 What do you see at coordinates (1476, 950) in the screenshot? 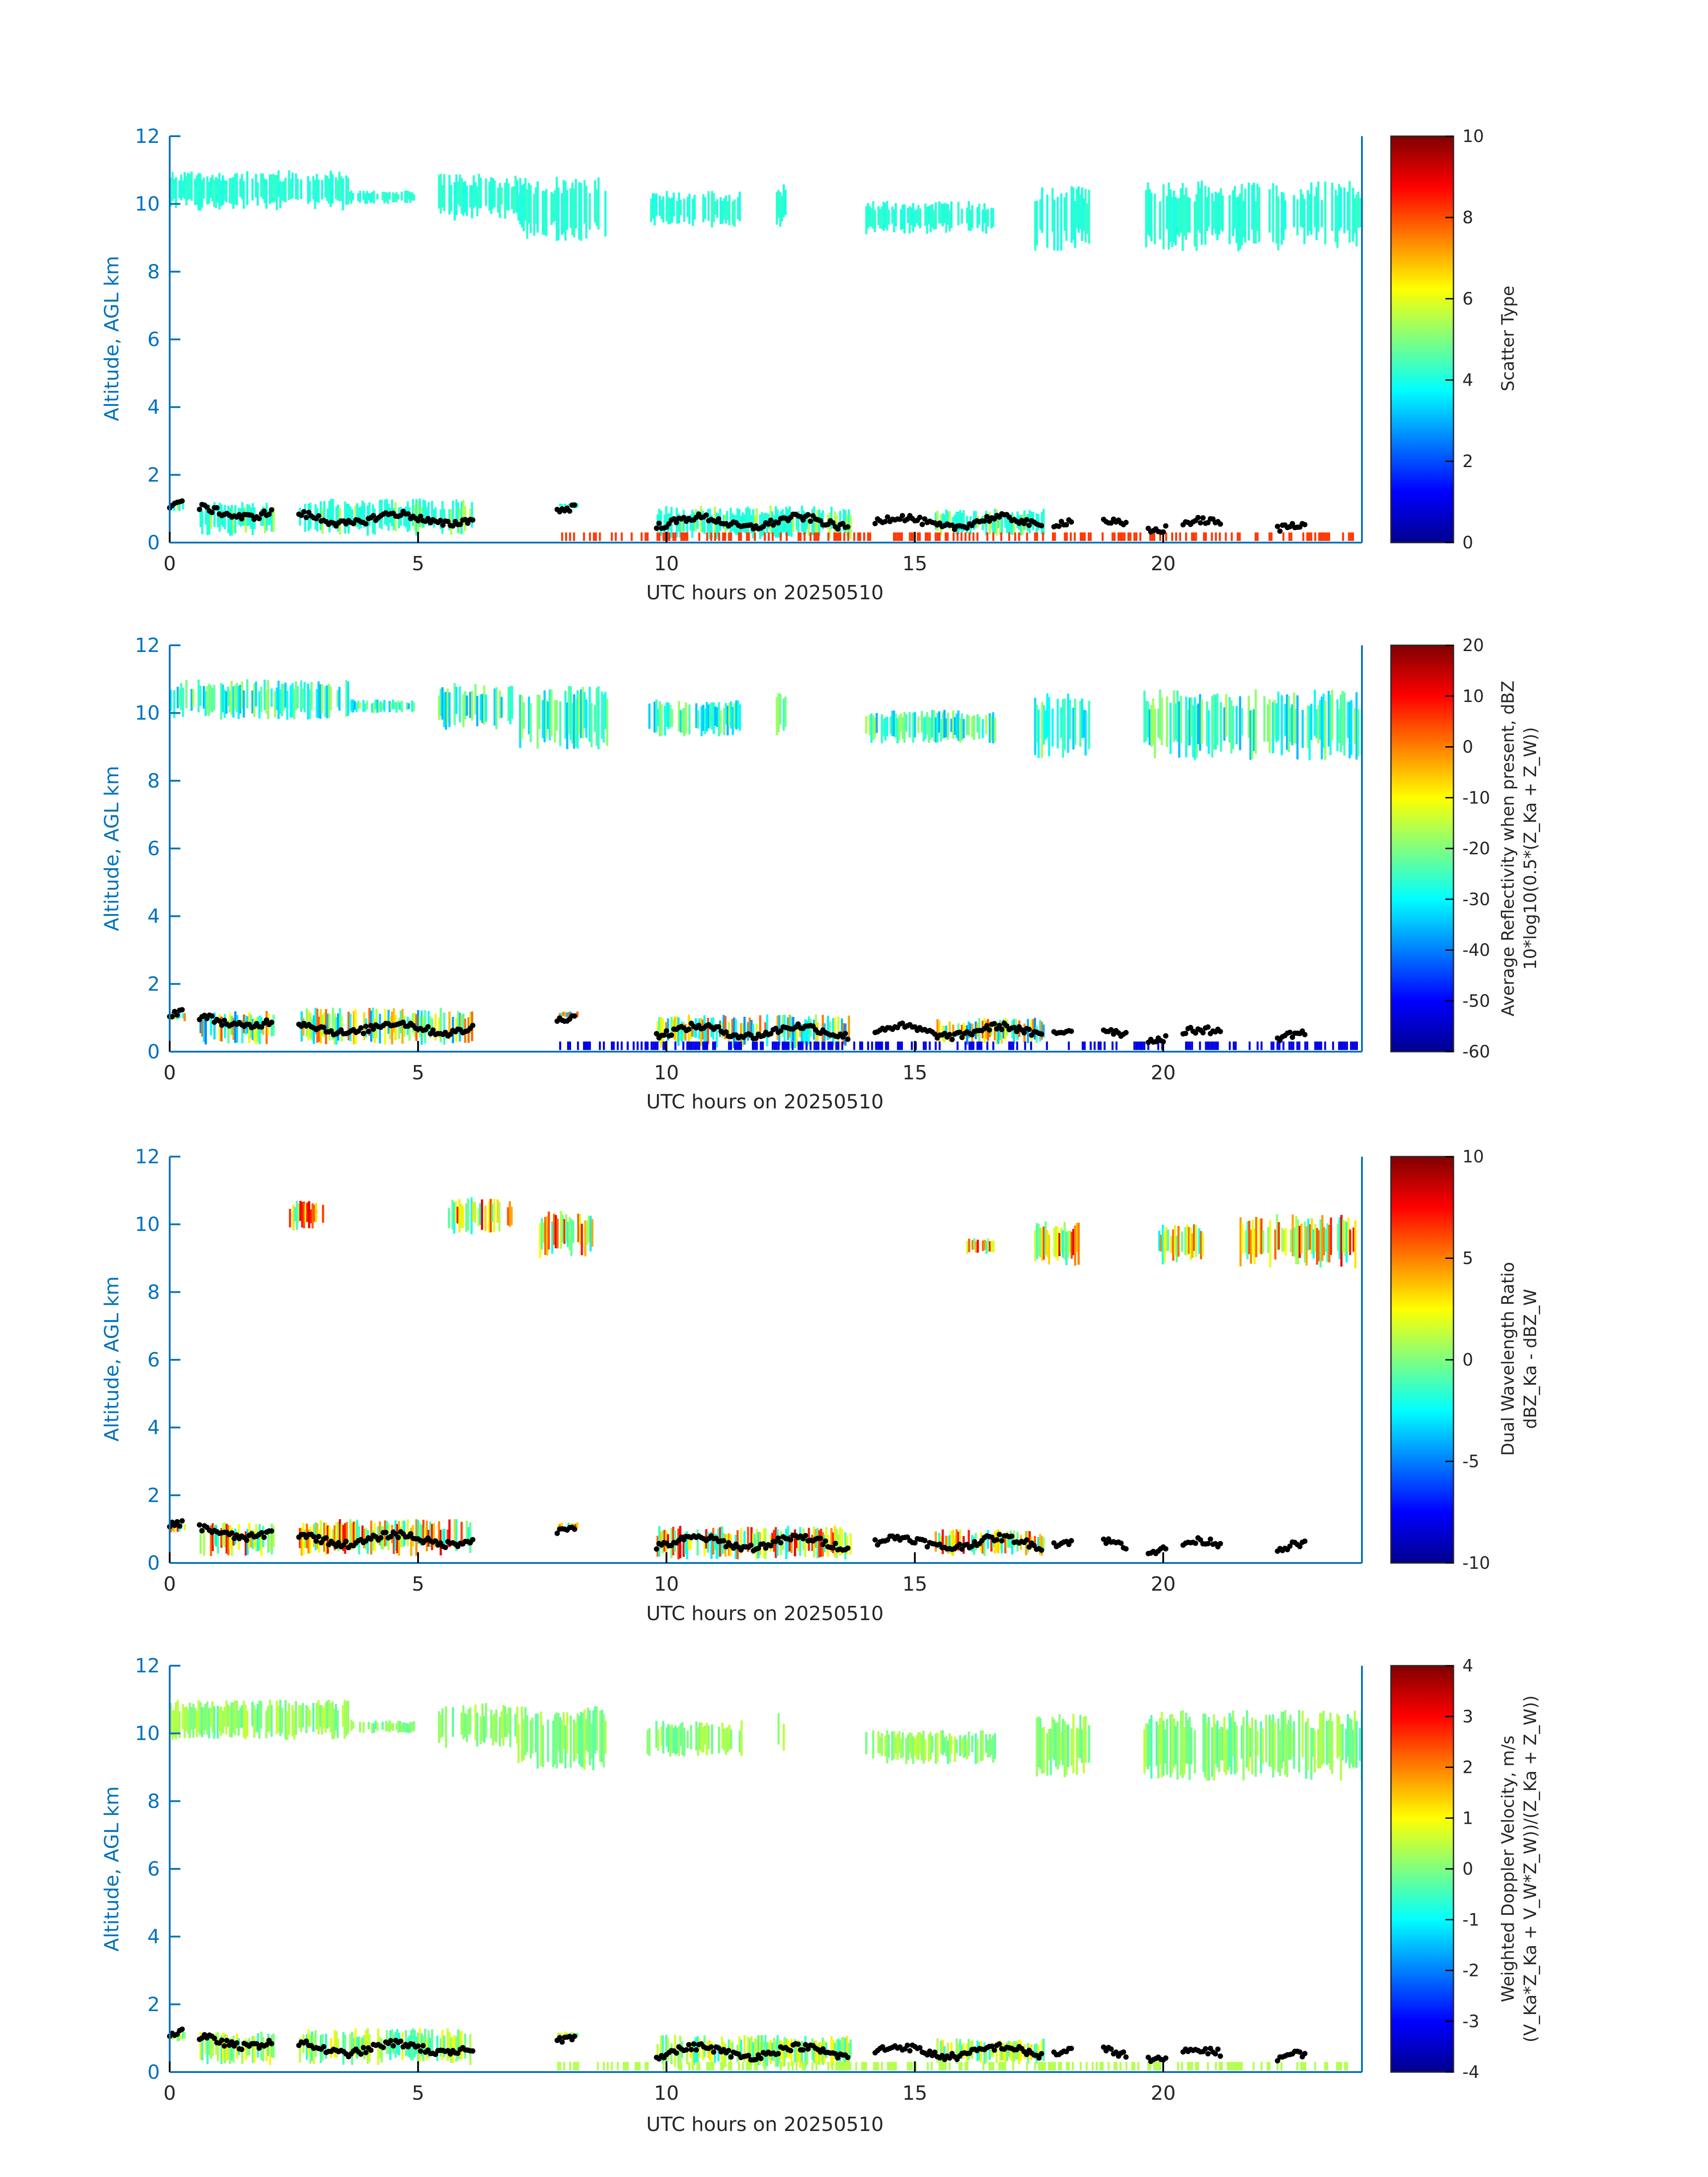
I see `colorbar-tick-label: -40` at bounding box center [1476, 950].